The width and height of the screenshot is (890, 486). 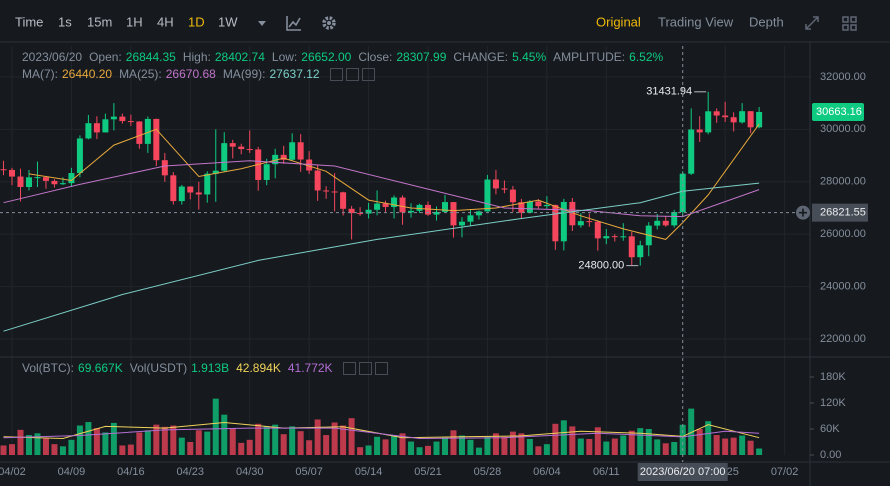 I want to click on y-tick-label: 30000.00, so click(x=843, y=129).